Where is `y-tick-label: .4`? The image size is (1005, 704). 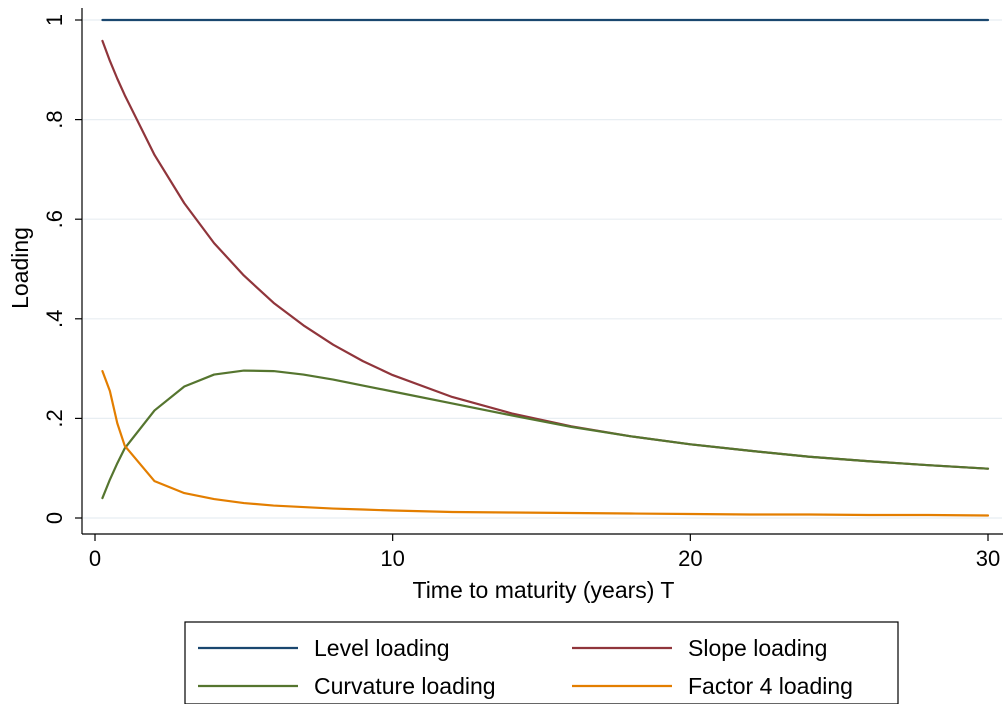
y-tick-label: .4 is located at coordinates (54, 319).